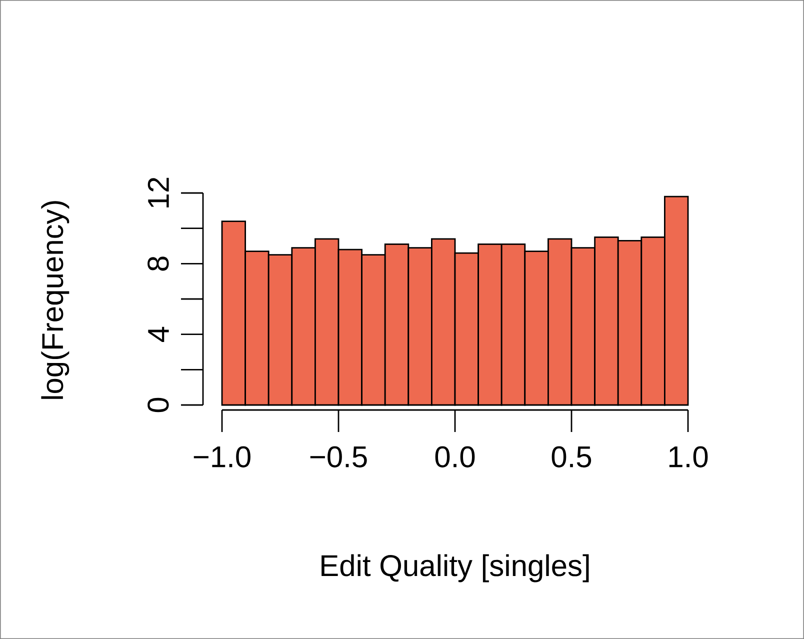 The height and width of the screenshot is (639, 804). I want to click on y-tick-label: 4, so click(158, 334).